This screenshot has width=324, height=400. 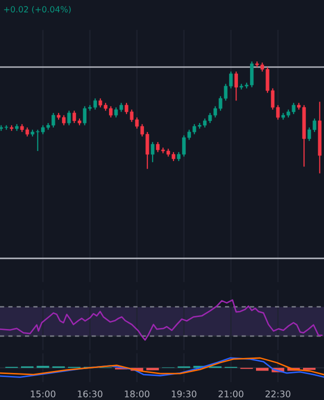 What do you see at coordinates (43, 394) in the screenshot?
I see `x-tick-label: 15:00` at bounding box center [43, 394].